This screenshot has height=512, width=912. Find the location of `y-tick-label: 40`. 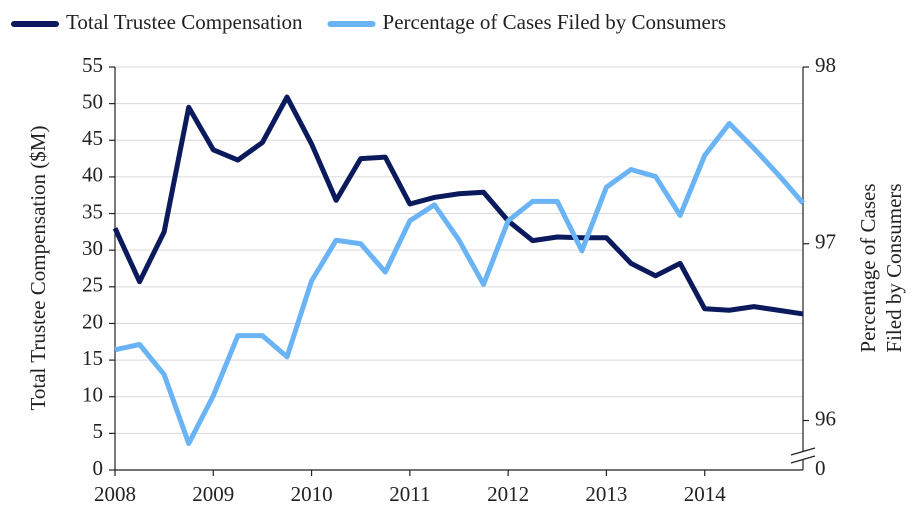

y-tick-label: 40 is located at coordinates (92, 175).